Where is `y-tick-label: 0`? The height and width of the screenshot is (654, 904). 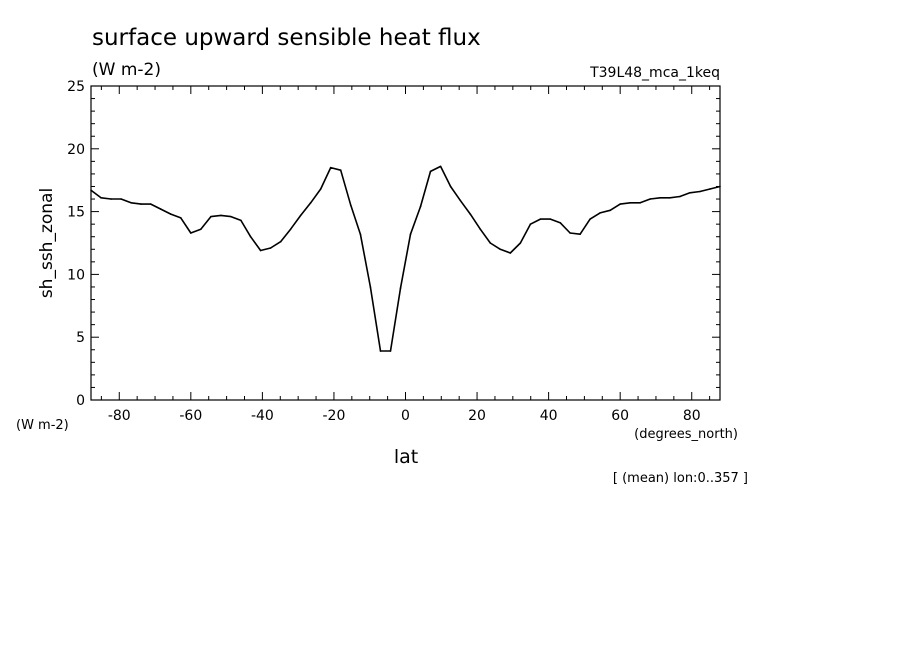 y-tick-label: 0 is located at coordinates (80, 401).